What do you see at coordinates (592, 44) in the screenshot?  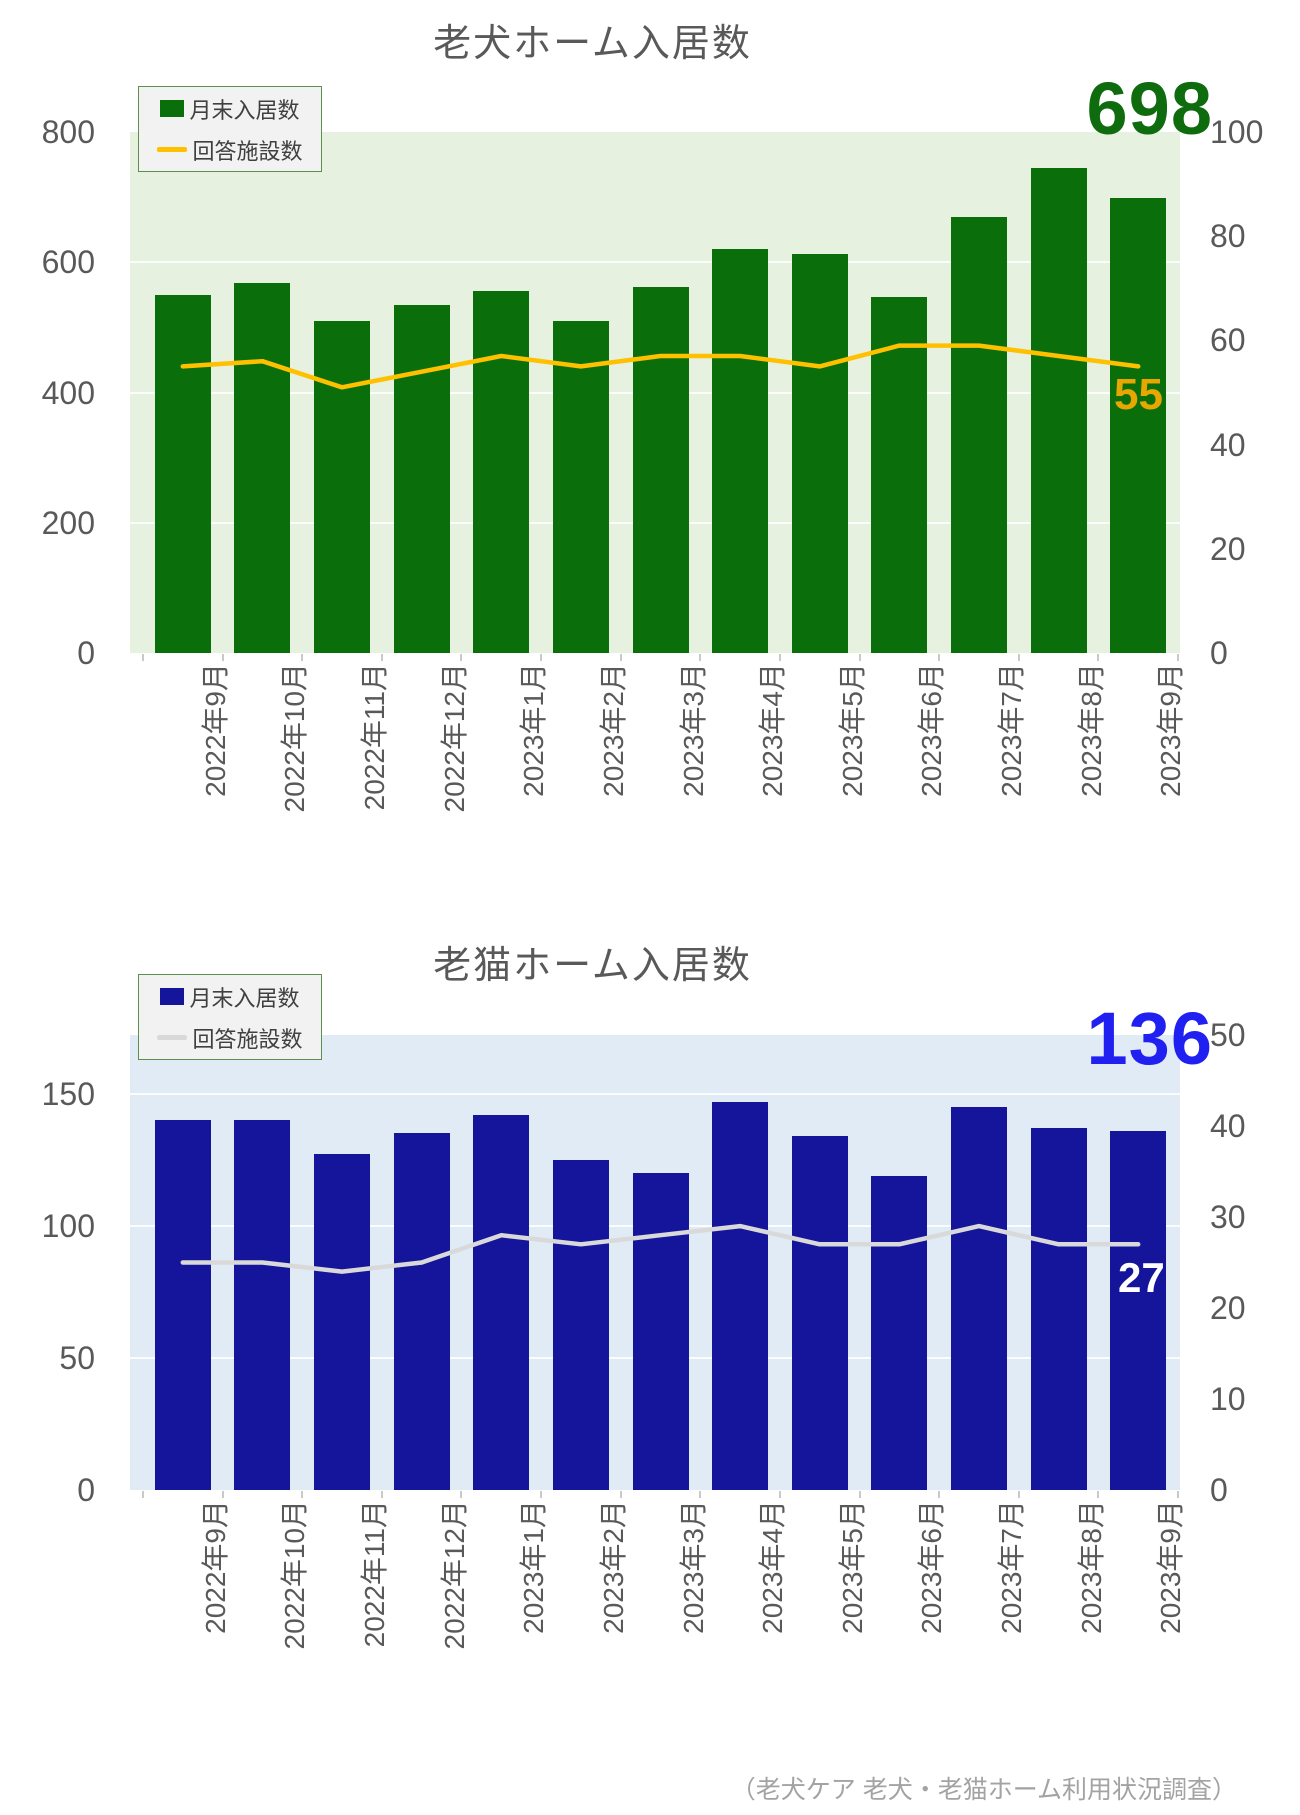 I see `dog-chart-title: 老犬ホーム入居数` at bounding box center [592, 44].